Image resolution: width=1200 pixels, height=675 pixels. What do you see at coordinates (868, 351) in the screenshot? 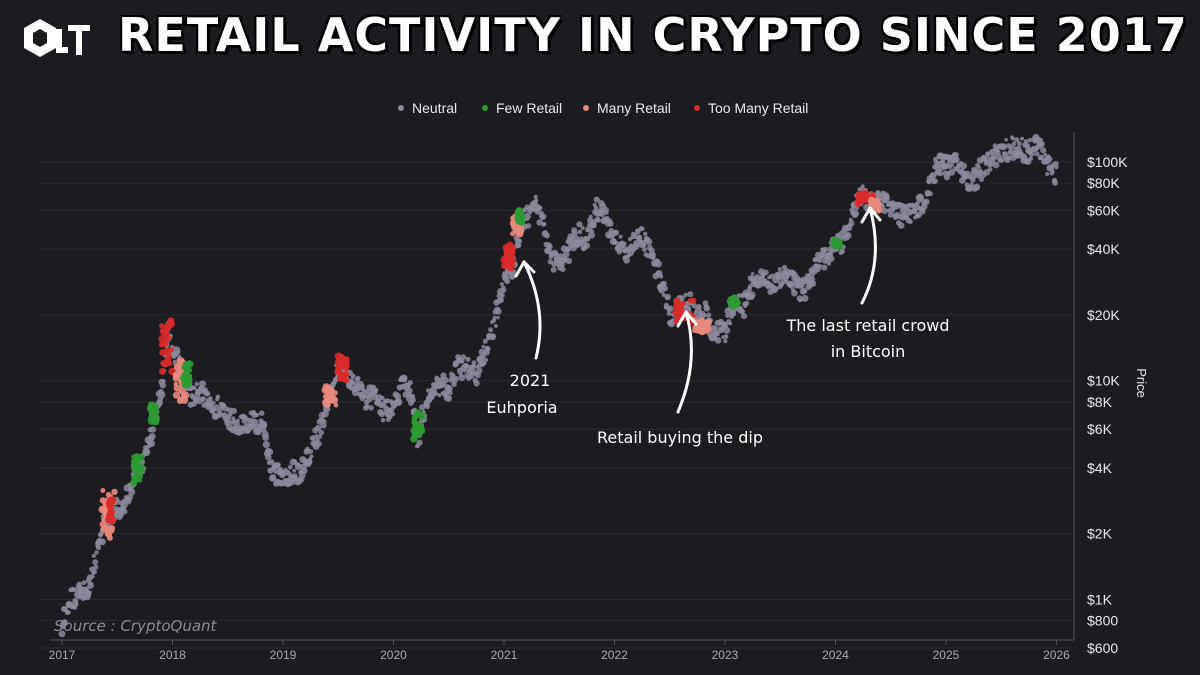
I see `annotation-text: in Bitcoin` at bounding box center [868, 351].